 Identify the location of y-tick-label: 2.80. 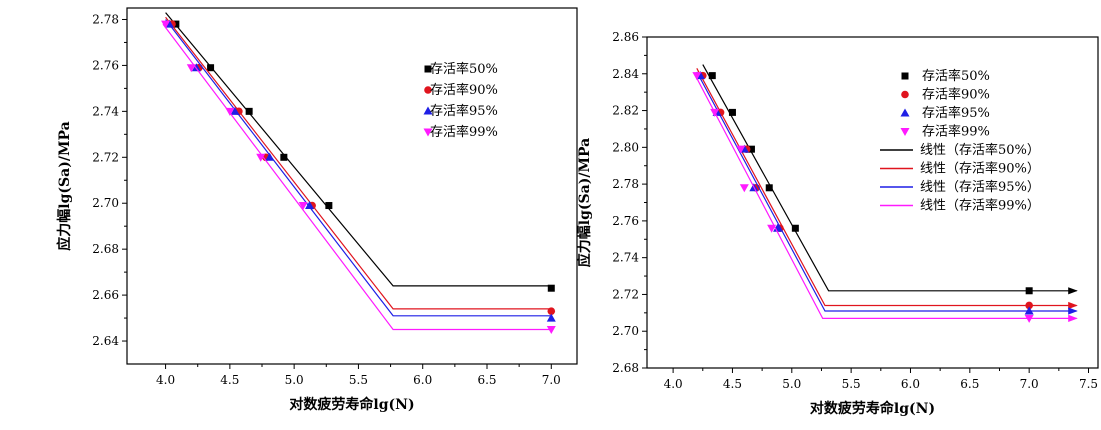
(625, 147).